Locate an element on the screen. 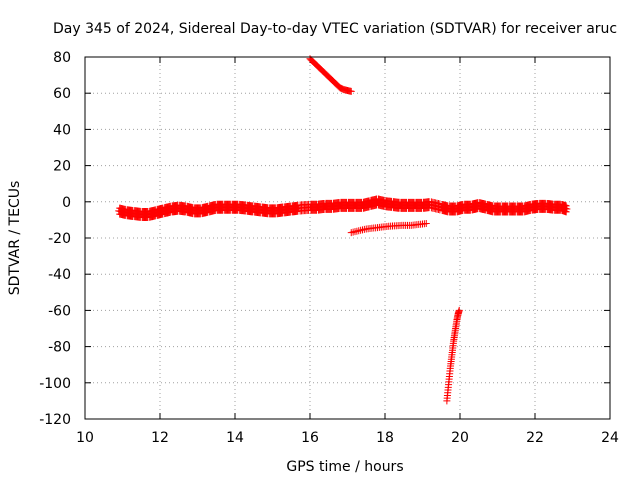  y-tick-label: -80 is located at coordinates (59, 348).